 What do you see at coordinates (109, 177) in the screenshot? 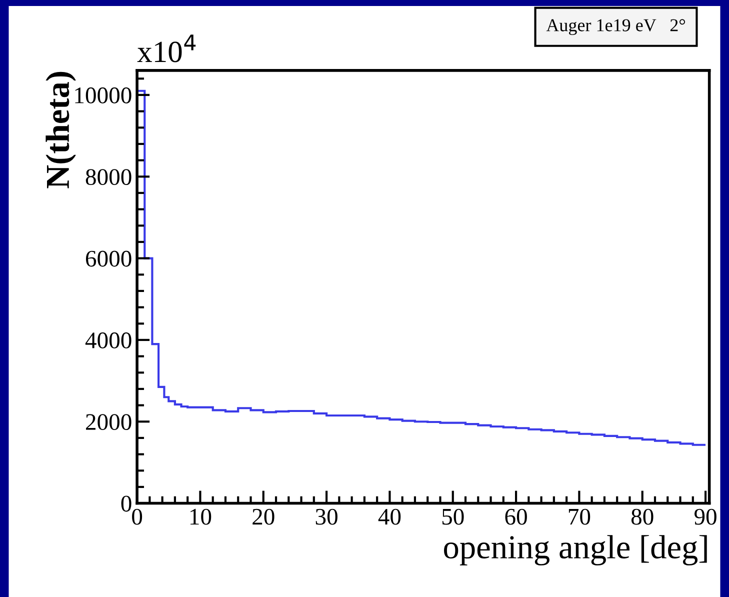
I see `y-tick-label: 8000` at bounding box center [109, 177].